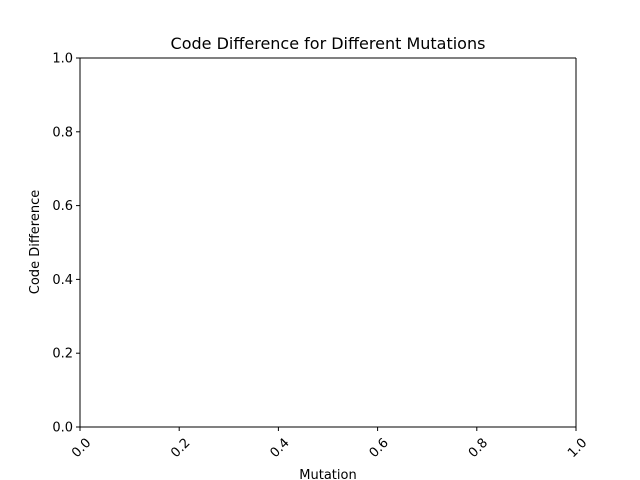 This screenshot has height=480, width=640. Describe the element at coordinates (328, 43) in the screenshot. I see `chart-title: Code Difference for Different Mutations` at that location.